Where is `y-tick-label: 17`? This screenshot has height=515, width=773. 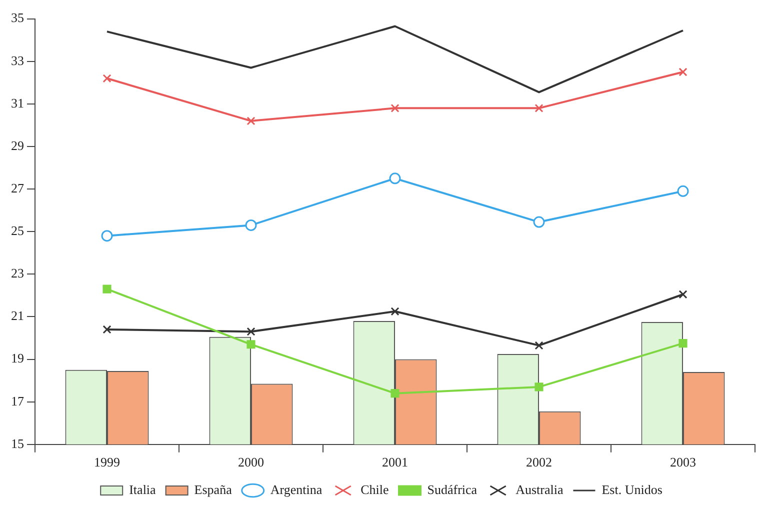
y-tick-label: 17 is located at coordinates (17, 400).